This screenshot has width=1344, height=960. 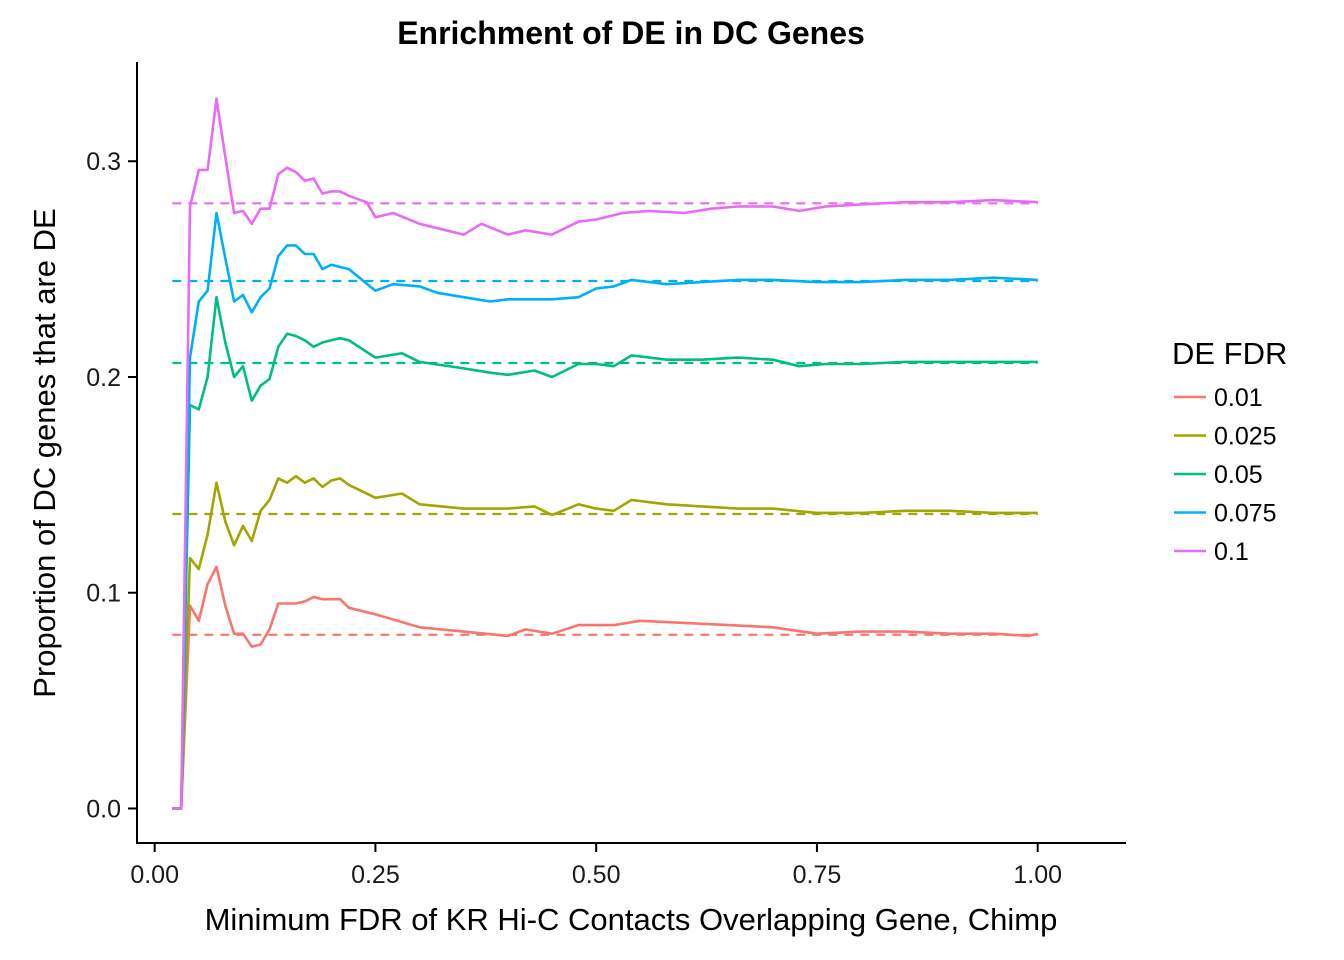 I want to click on legend: DE FDR 0.01 0.025 0.05 0.075 0.1, so click(x=1229, y=451).